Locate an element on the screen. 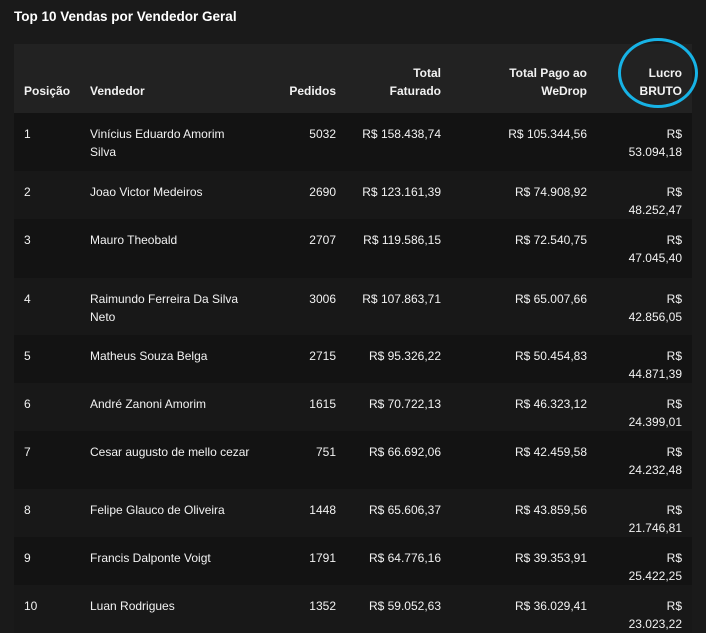 The image size is (706, 633). page-title: Top 10 Vendas por Vendedor Geral is located at coordinates (125, 16).